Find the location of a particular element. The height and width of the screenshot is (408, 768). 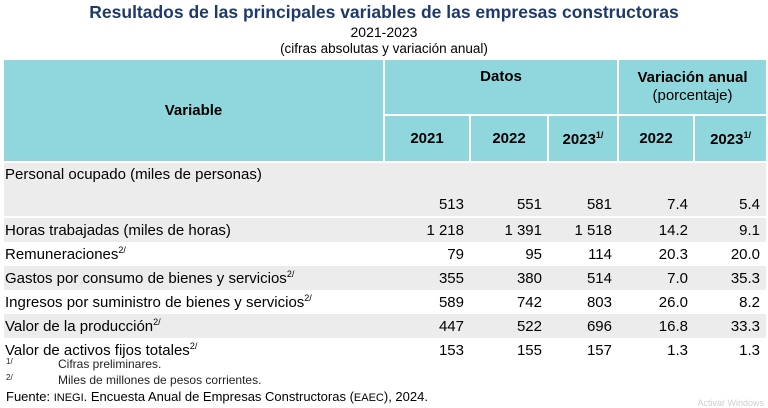

header-var-2022: 2022 is located at coordinates (656, 139).